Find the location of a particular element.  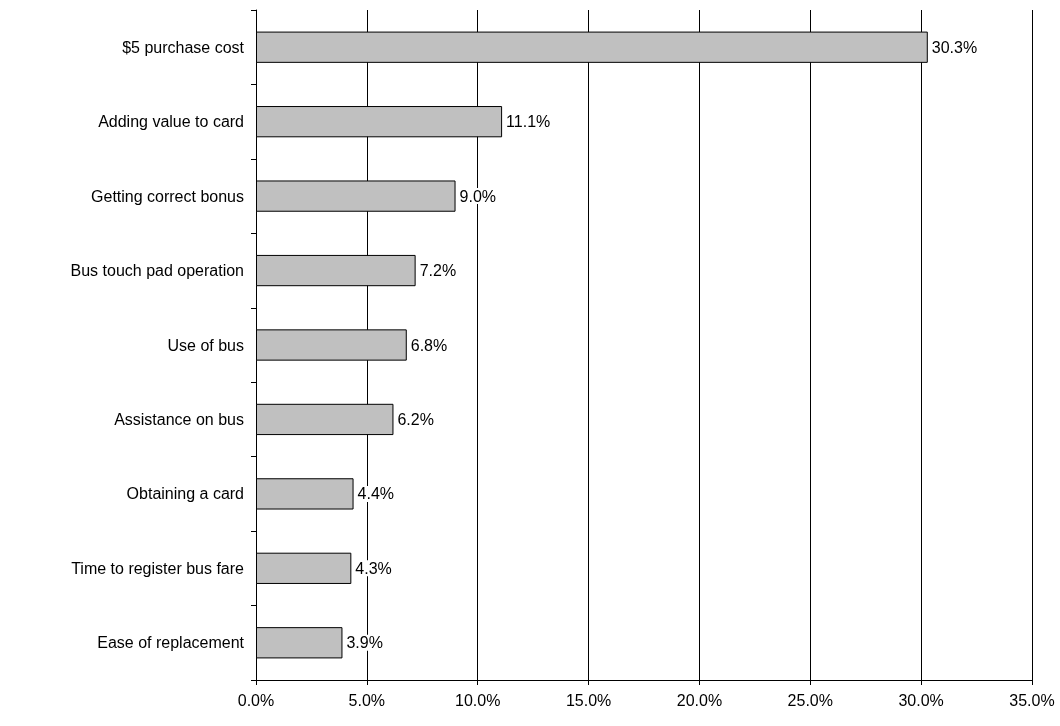

data-label: 4.4% is located at coordinates (376, 494).